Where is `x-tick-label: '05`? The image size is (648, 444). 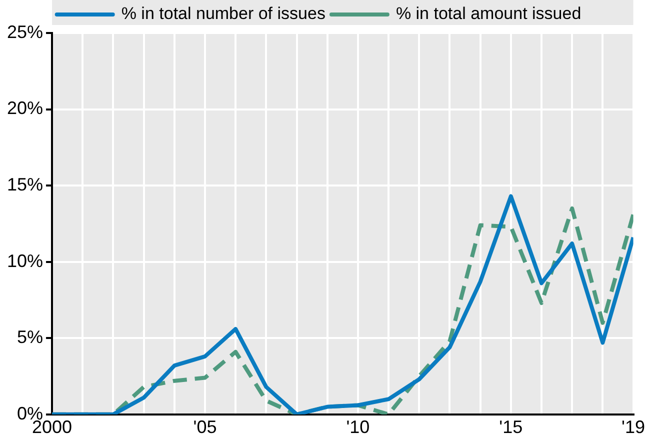 x-tick-label: '05 is located at coordinates (205, 427).